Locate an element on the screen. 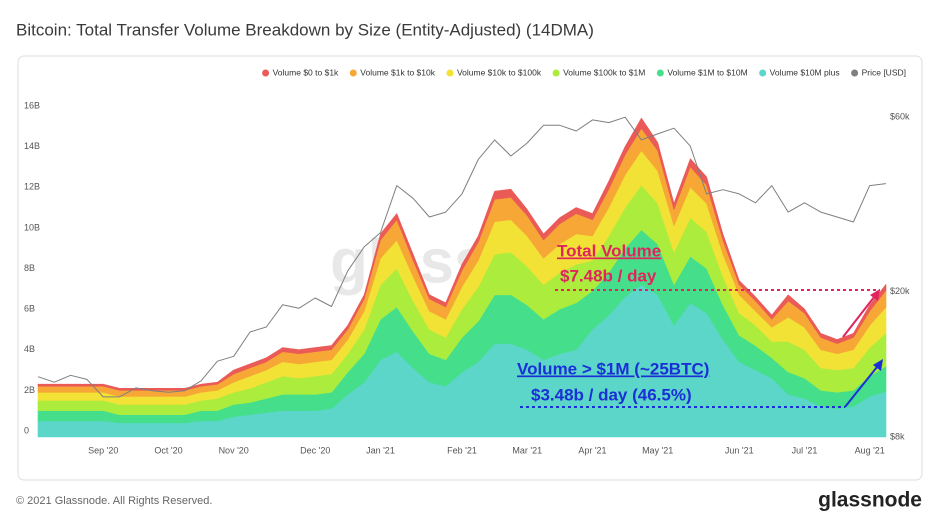 The width and height of the screenshot is (940, 532). annotation: $3.48b / day (46.5%) is located at coordinates (611, 394).